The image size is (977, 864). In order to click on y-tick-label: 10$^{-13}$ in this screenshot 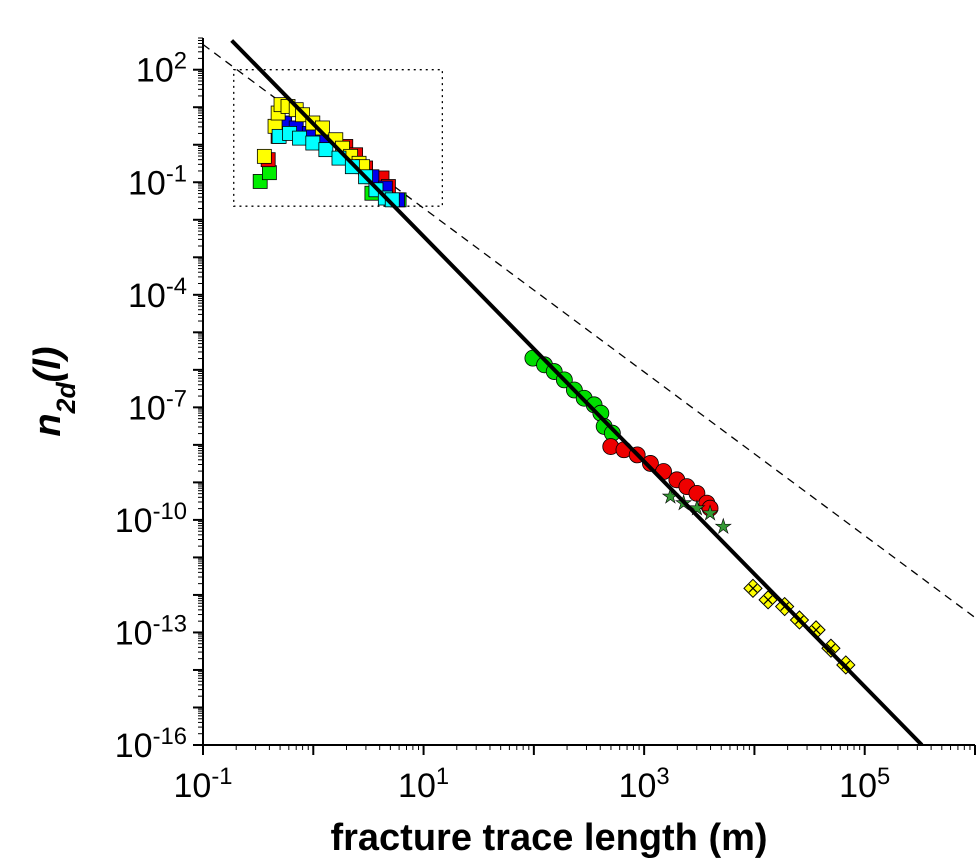, I will do `click(150, 631)`.